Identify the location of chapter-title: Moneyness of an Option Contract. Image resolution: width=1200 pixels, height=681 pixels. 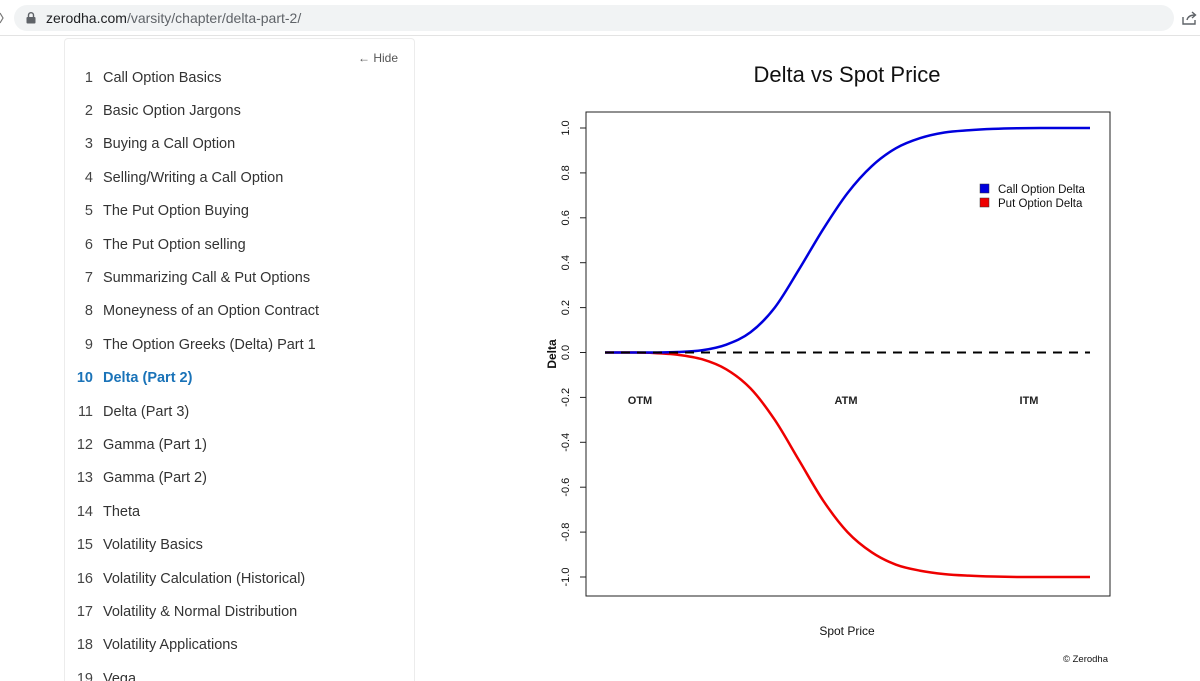
(211, 311).